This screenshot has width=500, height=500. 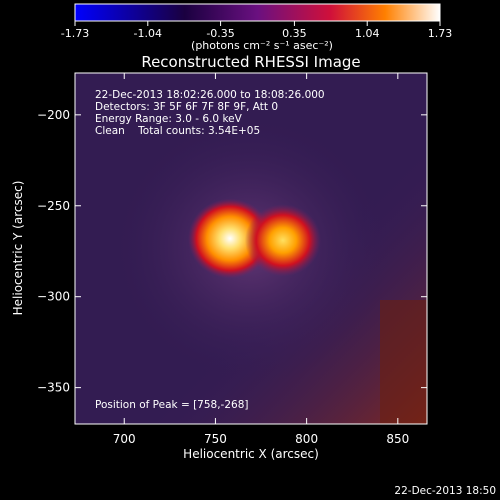 I want to click on colorbar-tick-label: 1.73, so click(x=440, y=33).